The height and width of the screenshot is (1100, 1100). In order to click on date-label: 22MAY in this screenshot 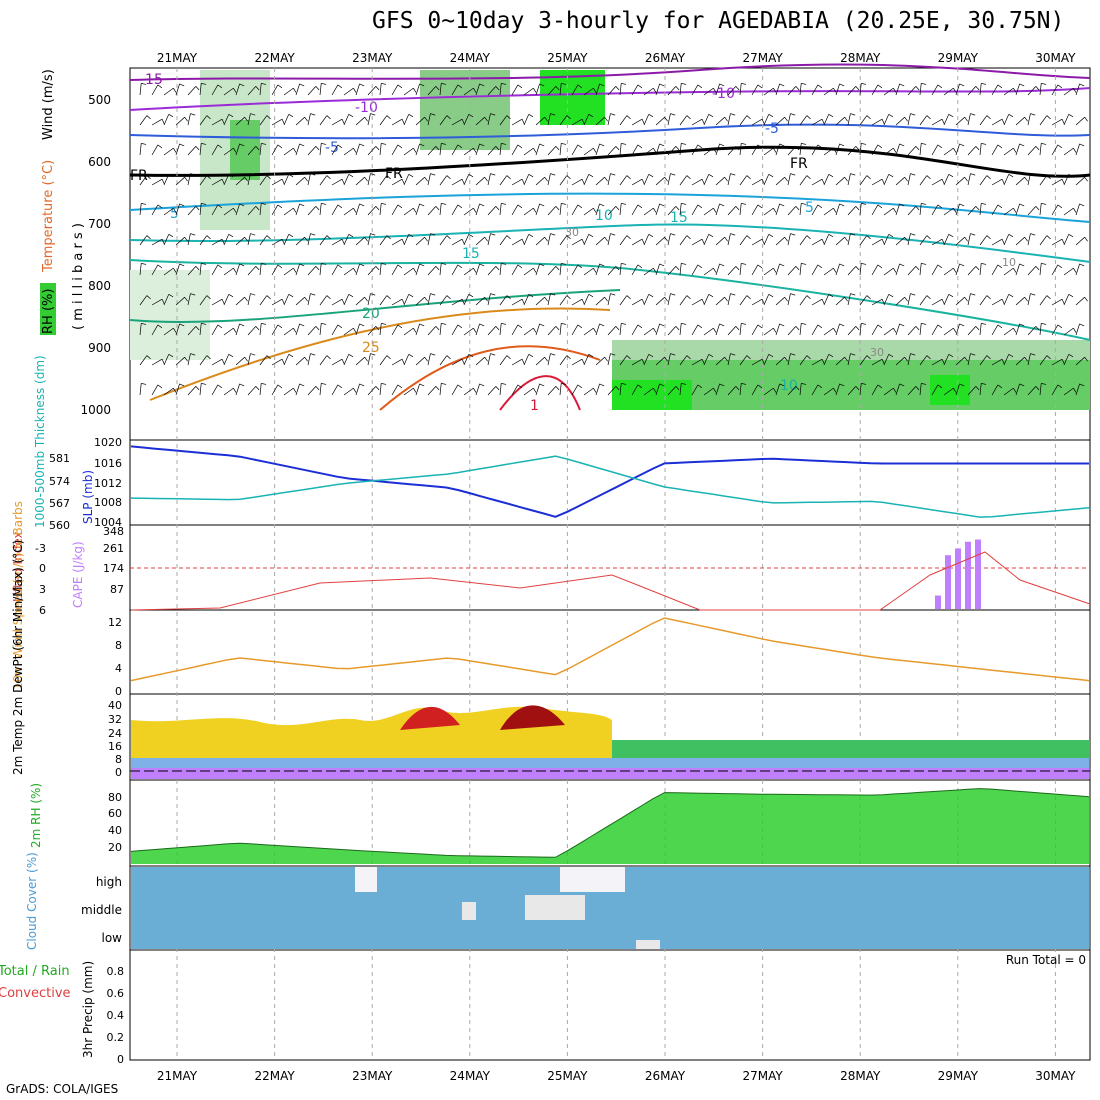, I will do `click(274, 58)`.